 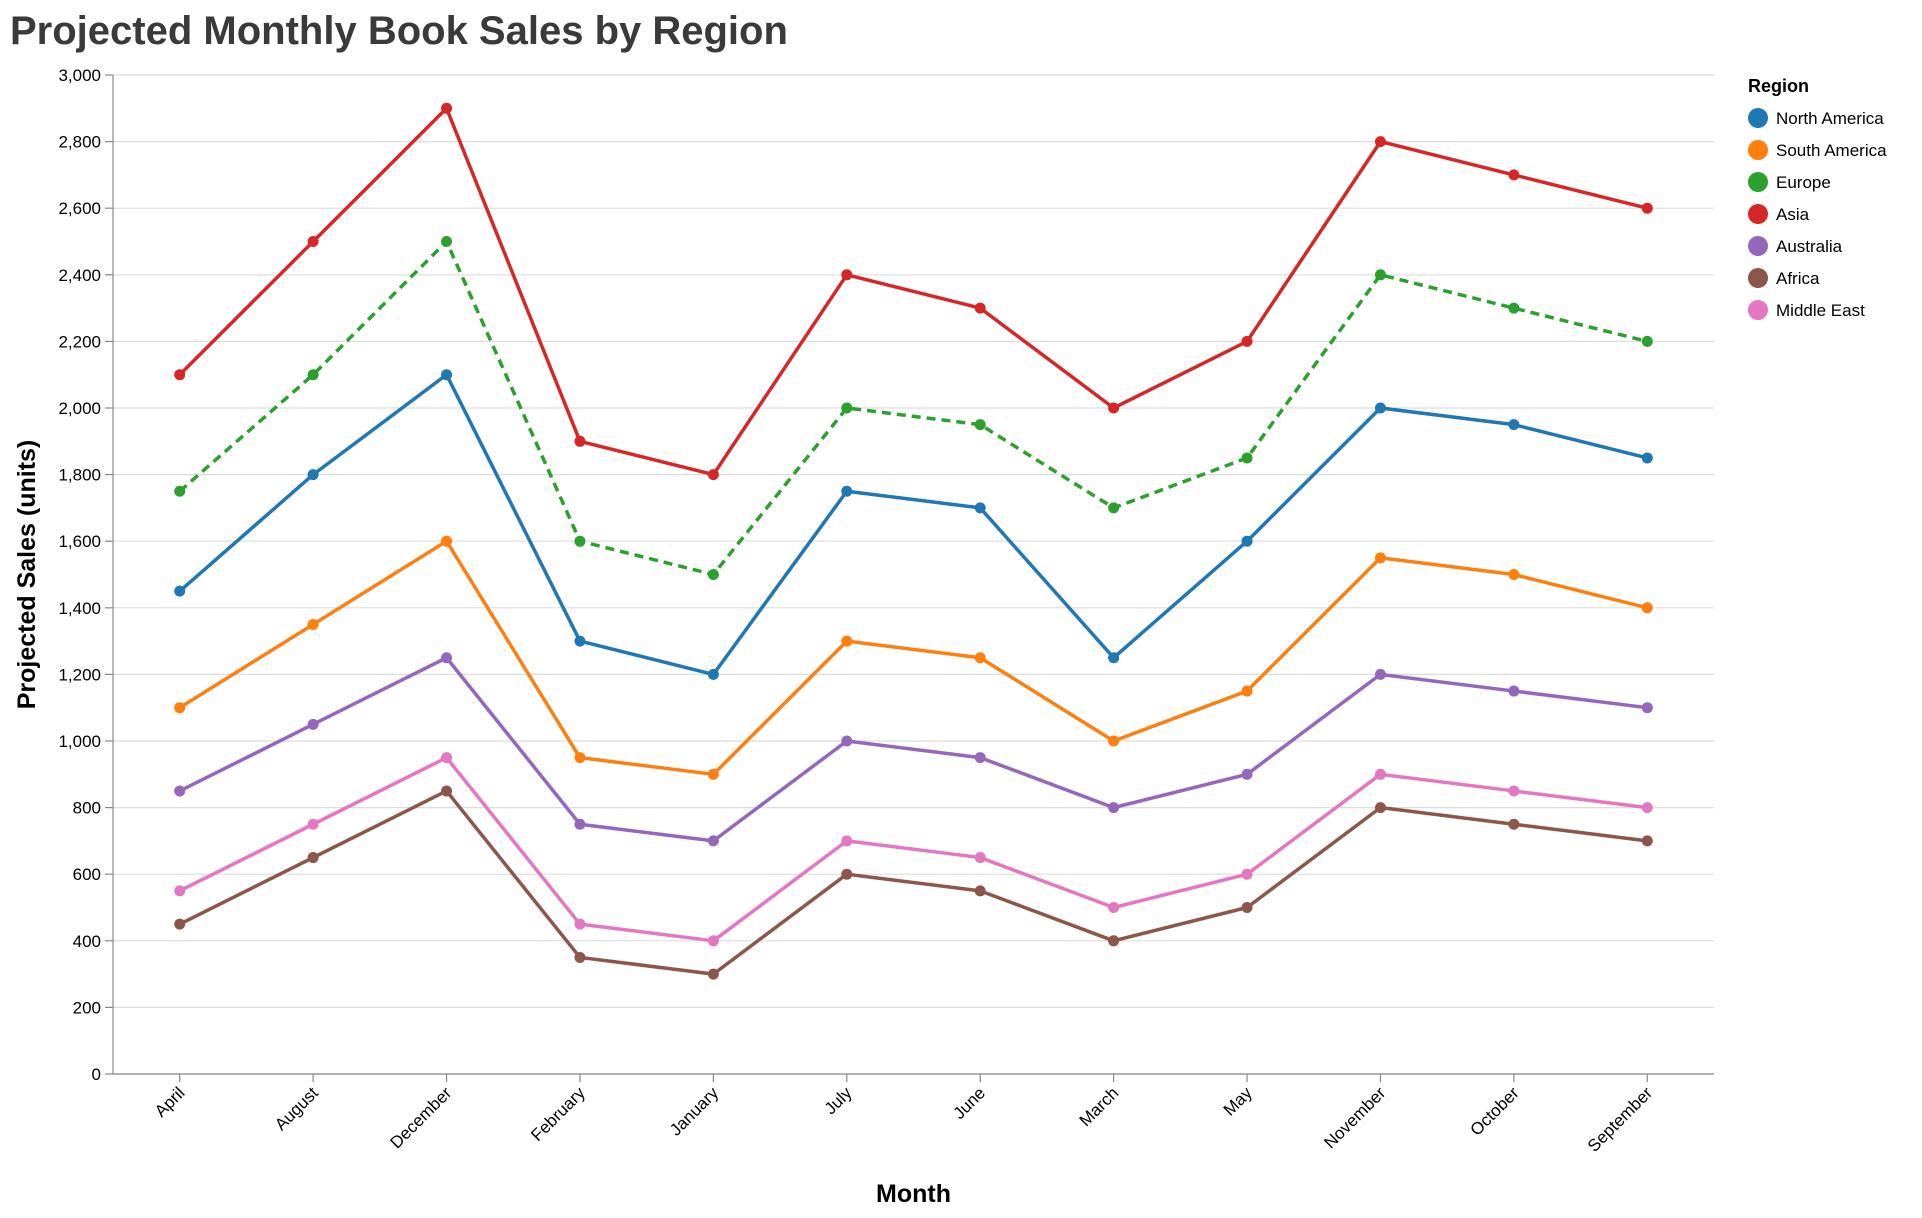 What do you see at coordinates (79, 608) in the screenshot?
I see `y-tick-label: 1,400` at bounding box center [79, 608].